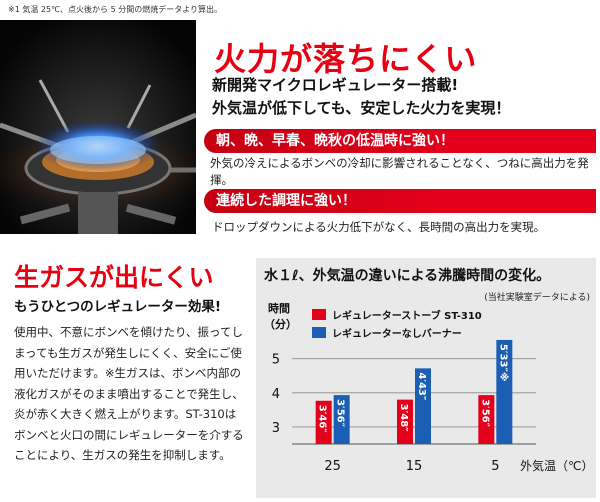 This screenshot has height=502, width=600. What do you see at coordinates (98, 127) in the screenshot?
I see `burner-flame-photo` at bounding box center [98, 127].